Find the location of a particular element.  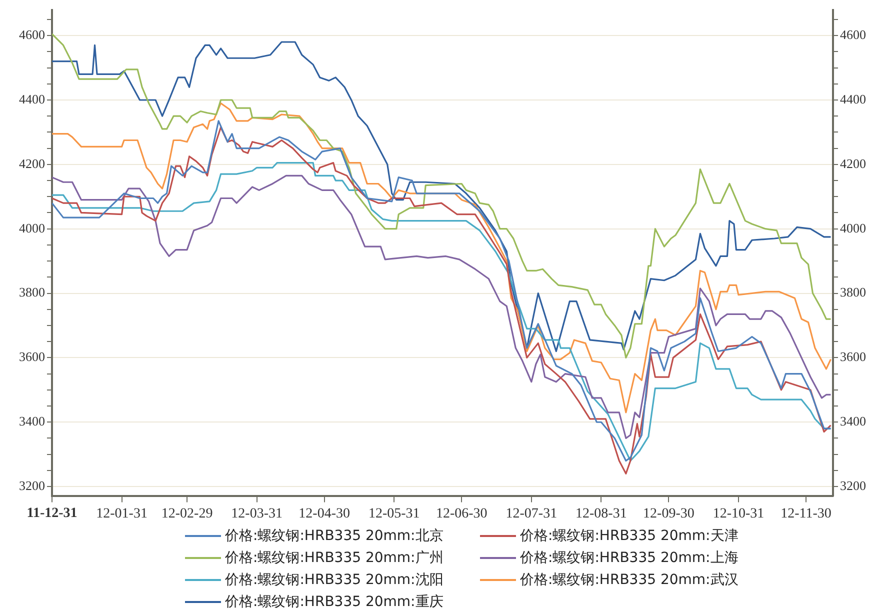

y2-tick-label: 3600 is located at coordinates (853, 356).